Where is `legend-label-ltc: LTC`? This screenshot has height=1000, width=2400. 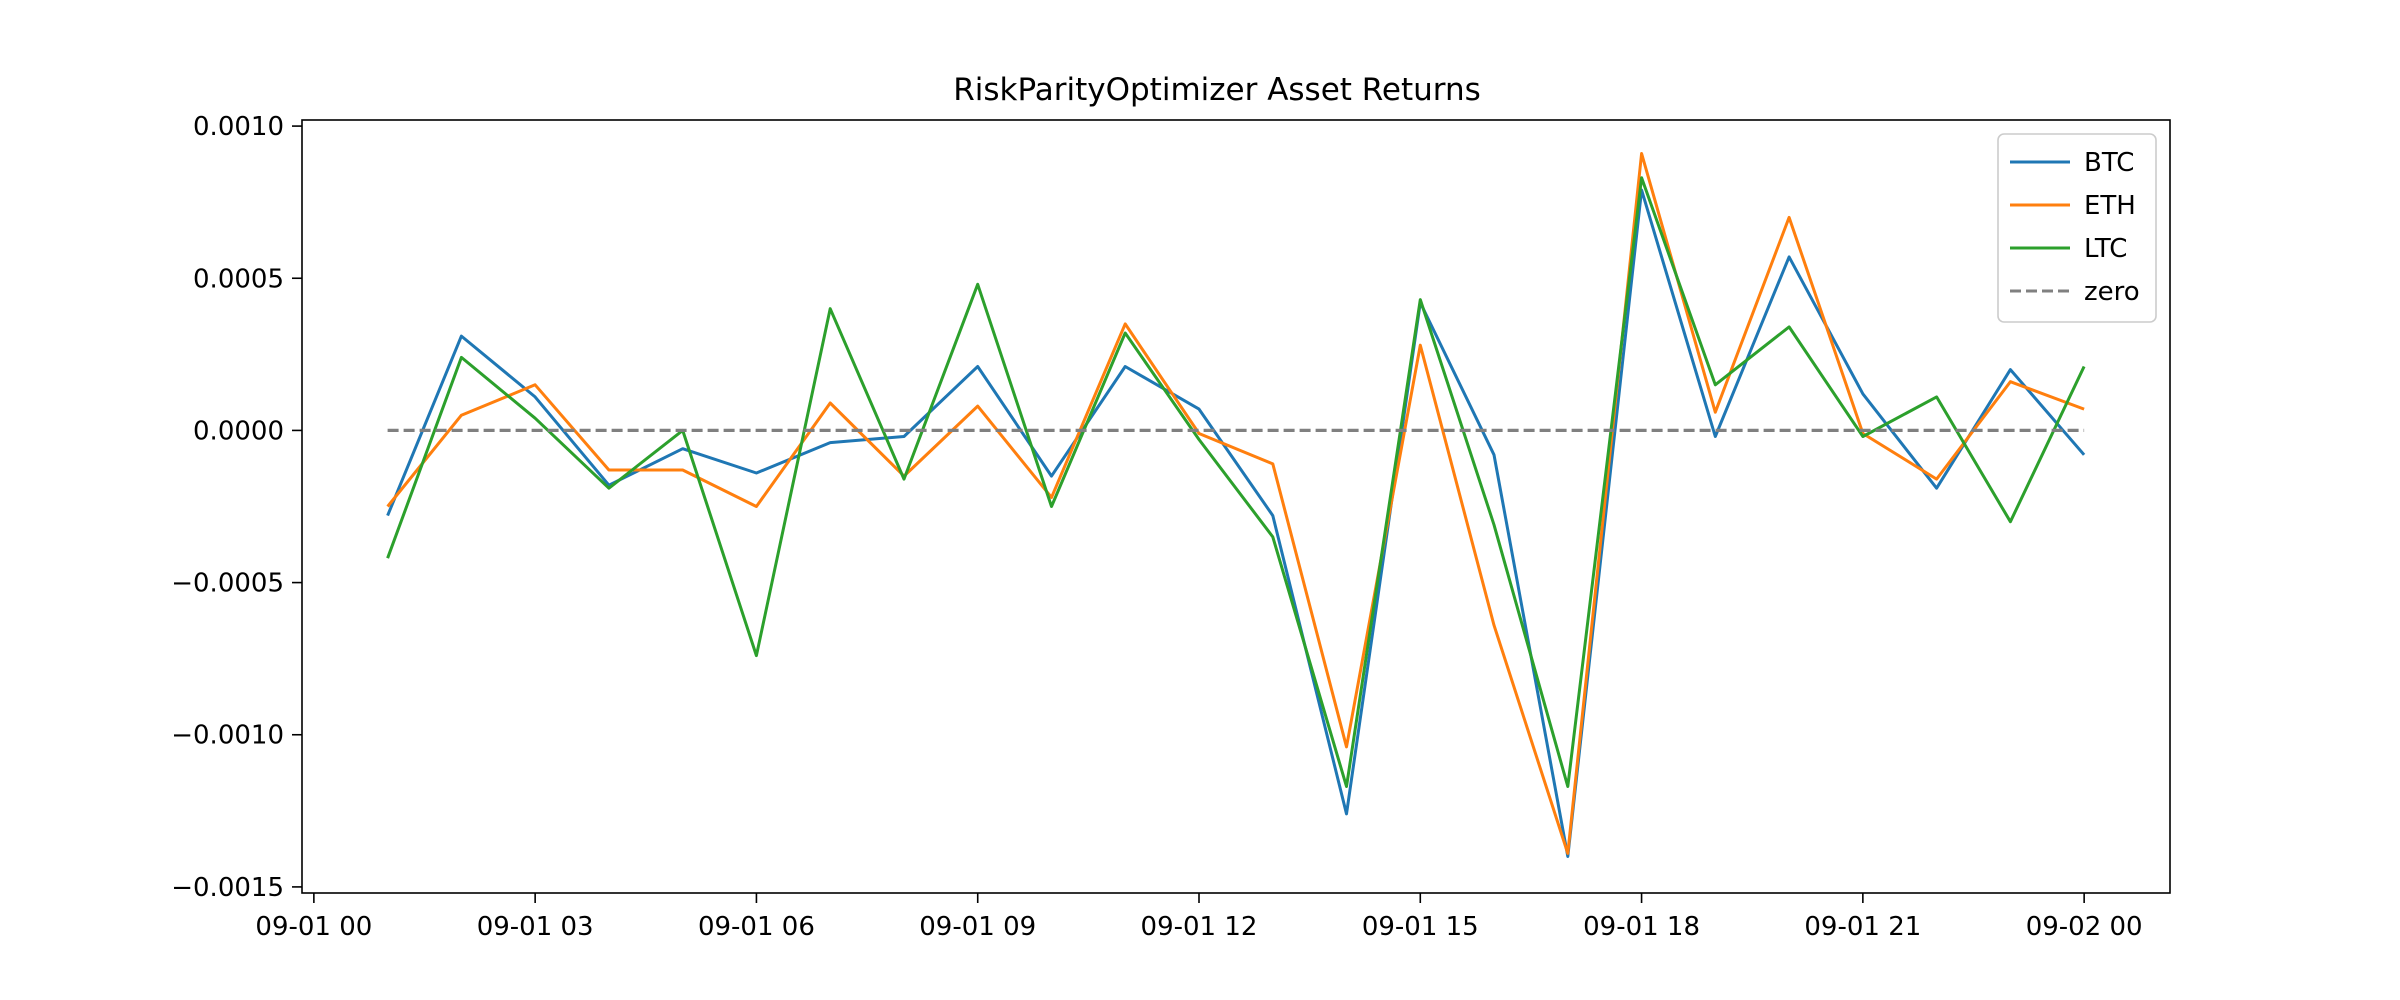
legend-label-ltc: LTC is located at coordinates (2105, 249).